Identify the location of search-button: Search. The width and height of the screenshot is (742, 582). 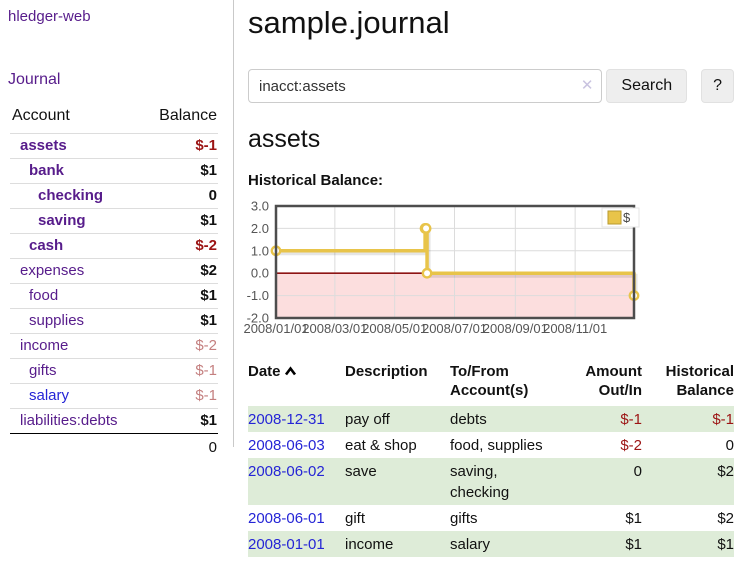
(647, 86).